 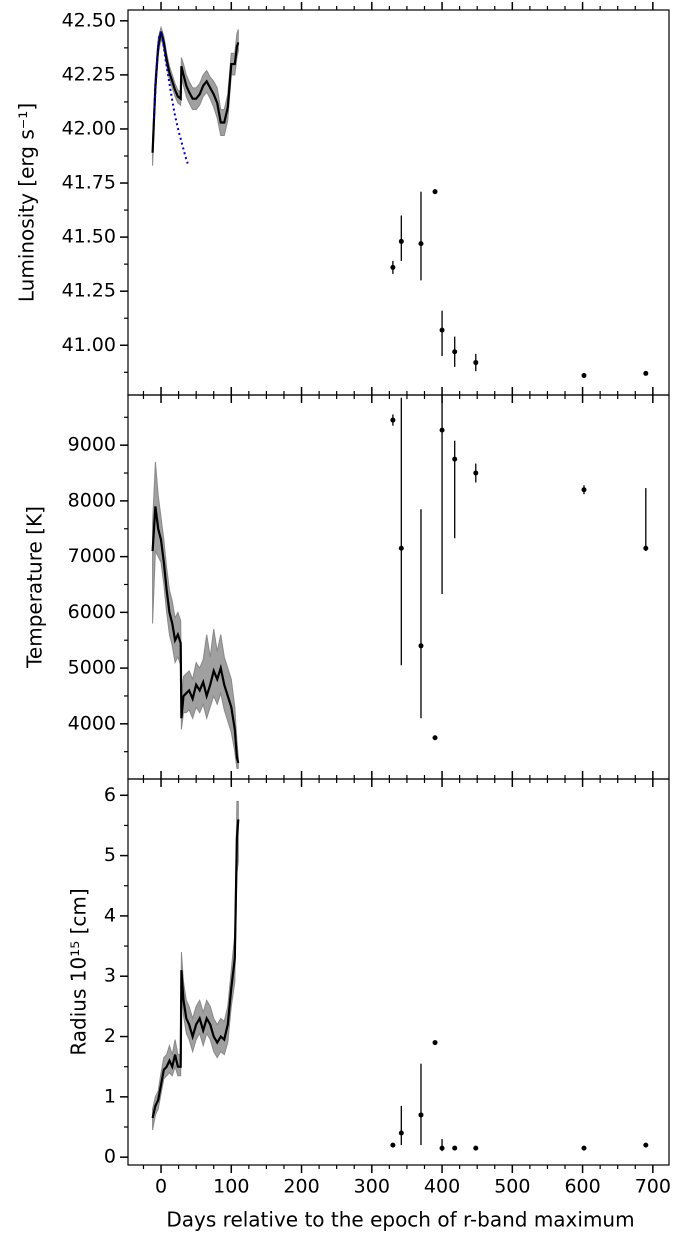 What do you see at coordinates (89, 74) in the screenshot?
I see `y-tick-label: 42.25` at bounding box center [89, 74].